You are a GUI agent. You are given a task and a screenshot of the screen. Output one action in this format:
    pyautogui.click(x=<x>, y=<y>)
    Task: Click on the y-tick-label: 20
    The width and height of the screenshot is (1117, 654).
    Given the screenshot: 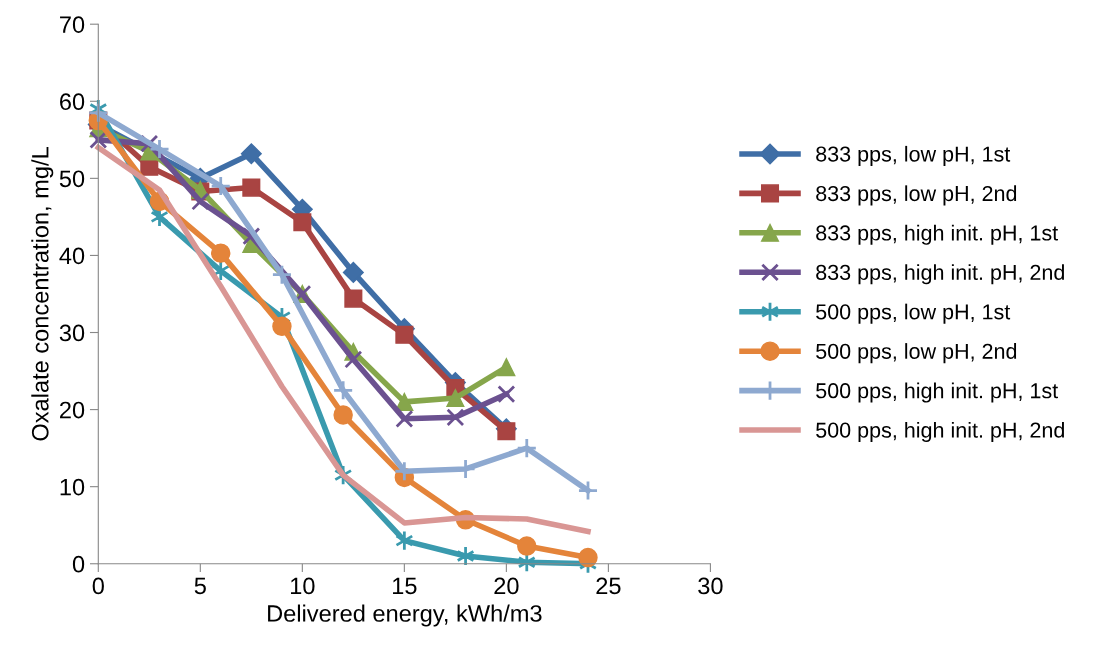 What is the action you would take?
    pyautogui.click(x=72, y=410)
    